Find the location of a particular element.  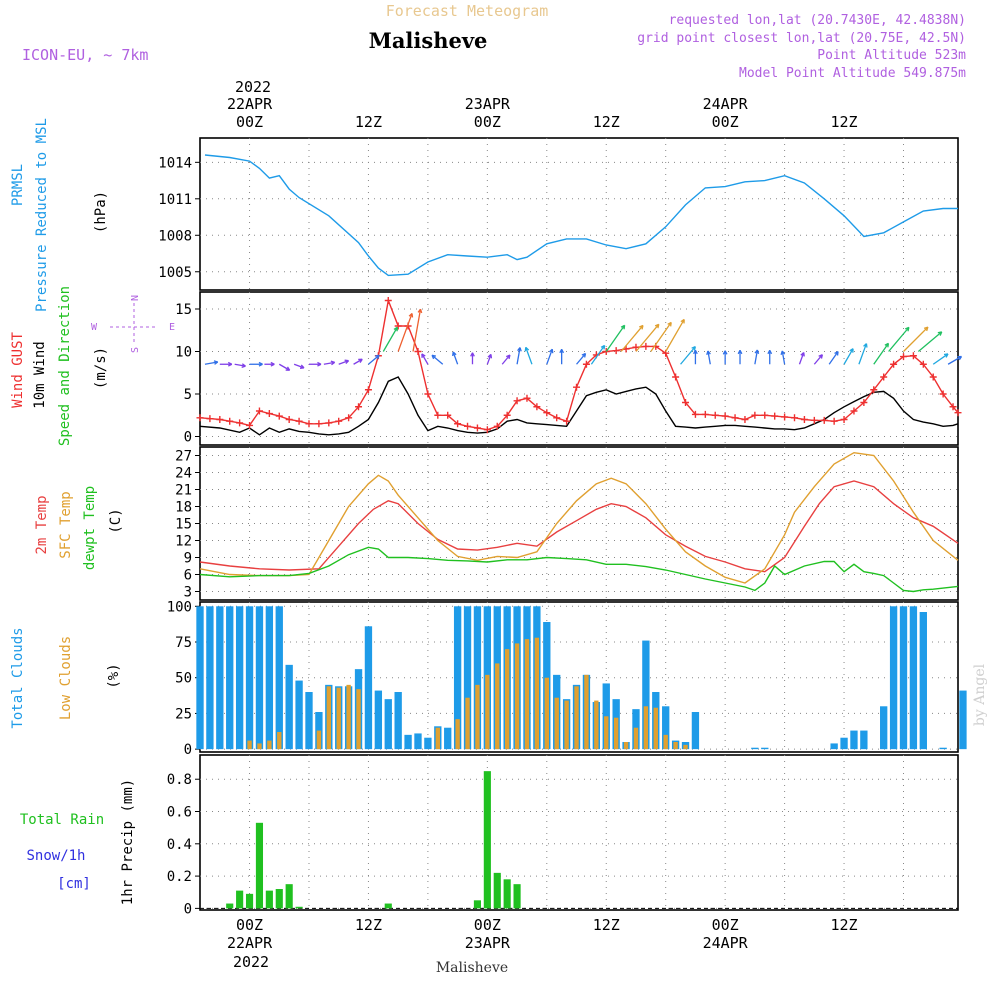

gust-label: Wind GUST is located at coordinates (18, 370).